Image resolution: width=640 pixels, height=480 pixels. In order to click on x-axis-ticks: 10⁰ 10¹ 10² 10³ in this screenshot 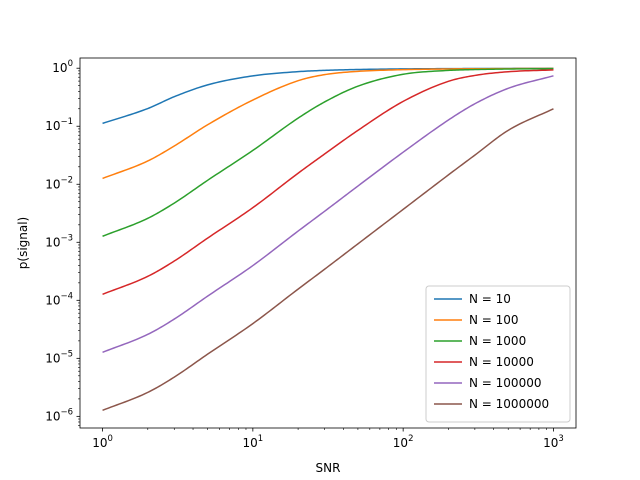, I will do `click(328, 439)`.